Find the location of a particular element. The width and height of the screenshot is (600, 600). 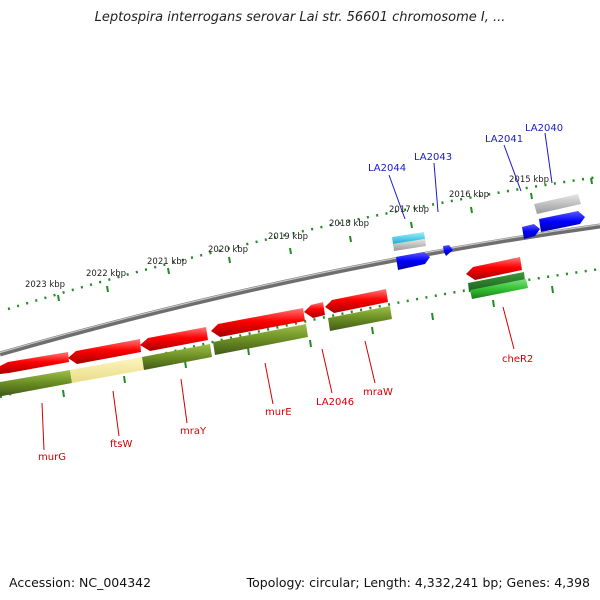

gene-mraY-olive is located at coordinates (177, 357).